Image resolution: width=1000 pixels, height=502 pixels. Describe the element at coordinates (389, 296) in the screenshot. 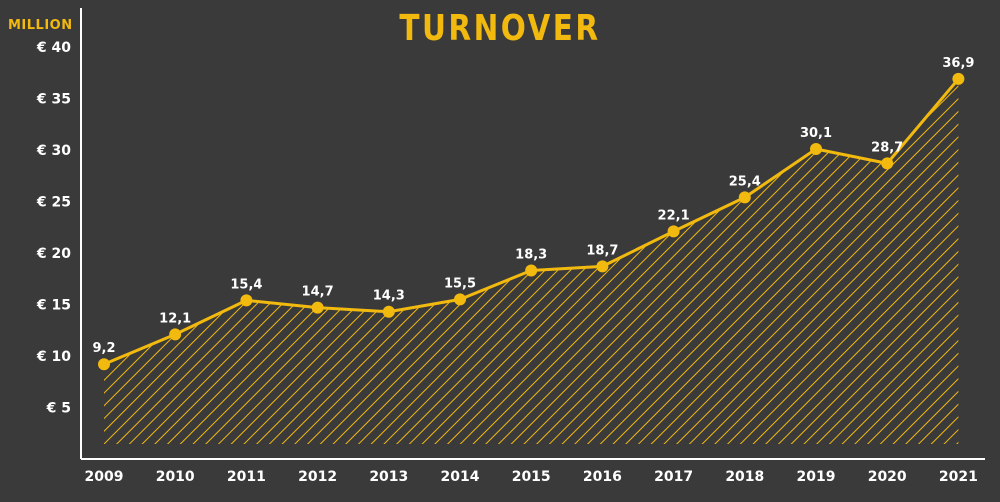

I see `data-label: 14,3` at that location.